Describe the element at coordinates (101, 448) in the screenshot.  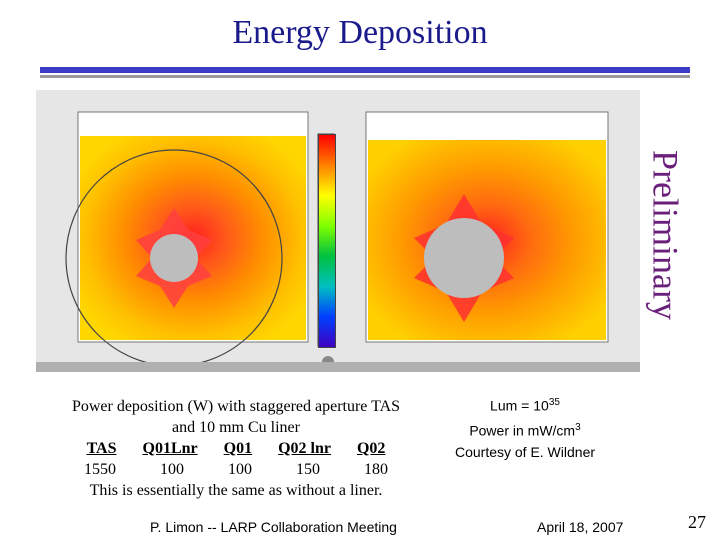
I see `header-tas: TAS` at that location.